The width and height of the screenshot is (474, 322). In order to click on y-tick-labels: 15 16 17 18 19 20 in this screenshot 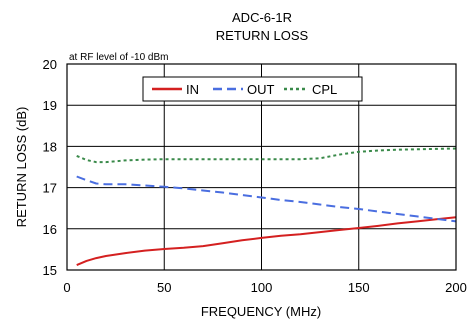, I will do `click(50, 167)`.